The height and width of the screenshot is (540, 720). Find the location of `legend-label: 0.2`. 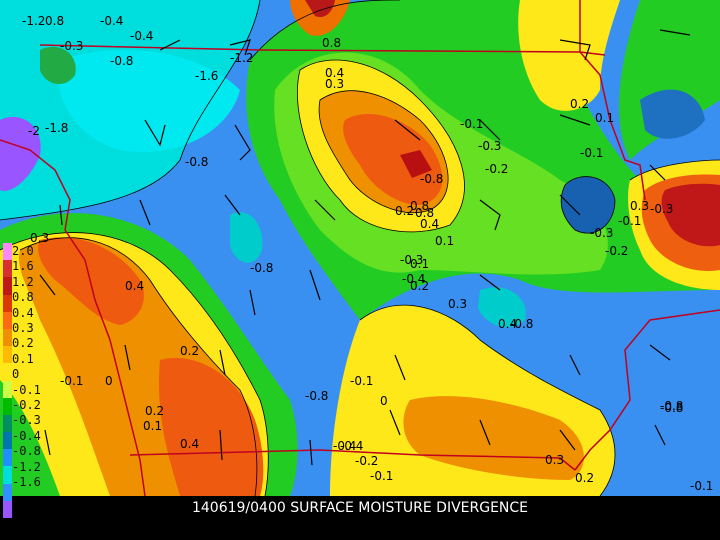

legend-label: 0.2 is located at coordinates (23, 343).